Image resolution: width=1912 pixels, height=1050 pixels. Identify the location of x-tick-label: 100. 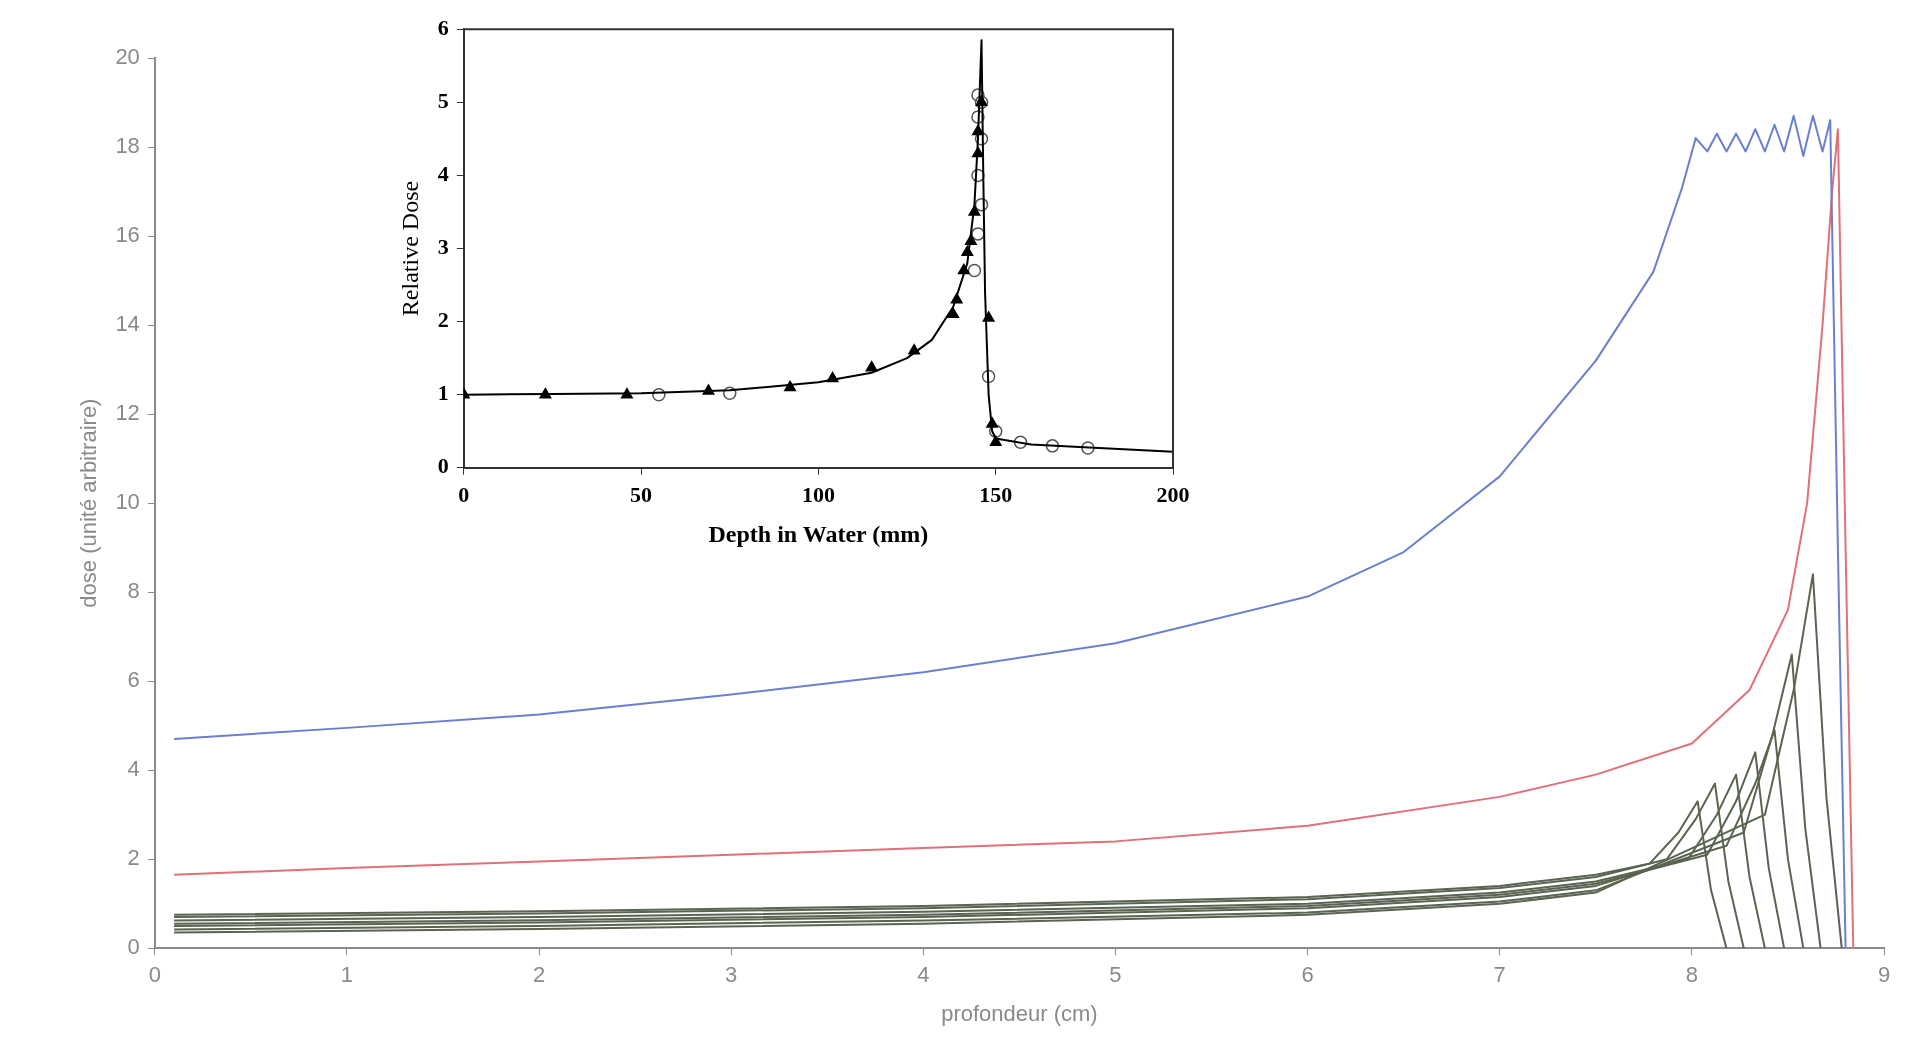
(818, 494).